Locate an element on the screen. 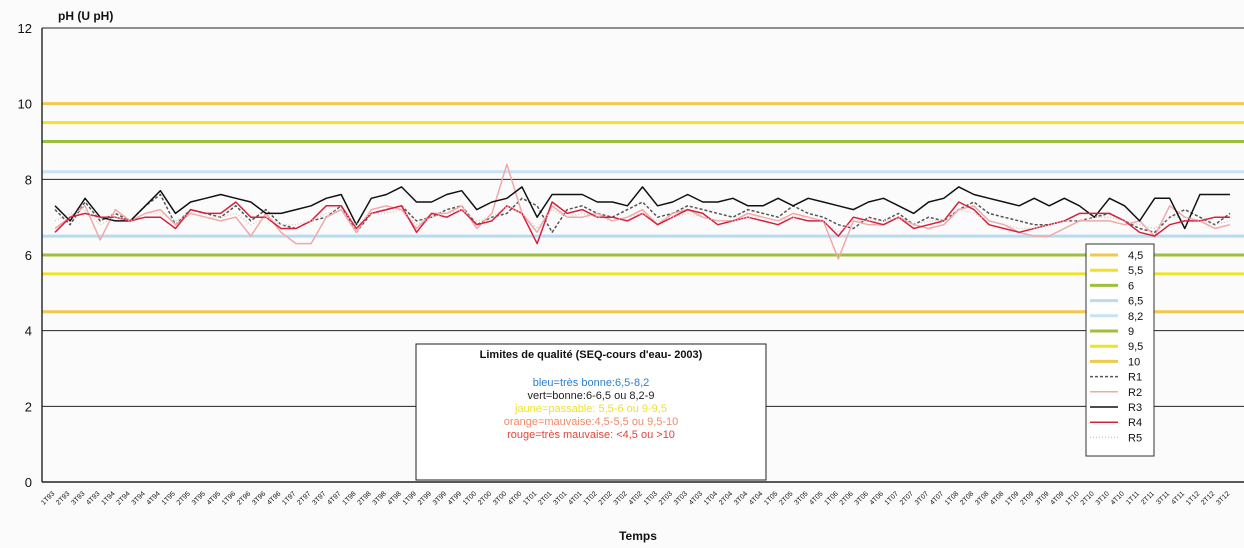 This screenshot has width=1244, height=548. x-tick-label: 3T02 is located at coordinates (621, 498).